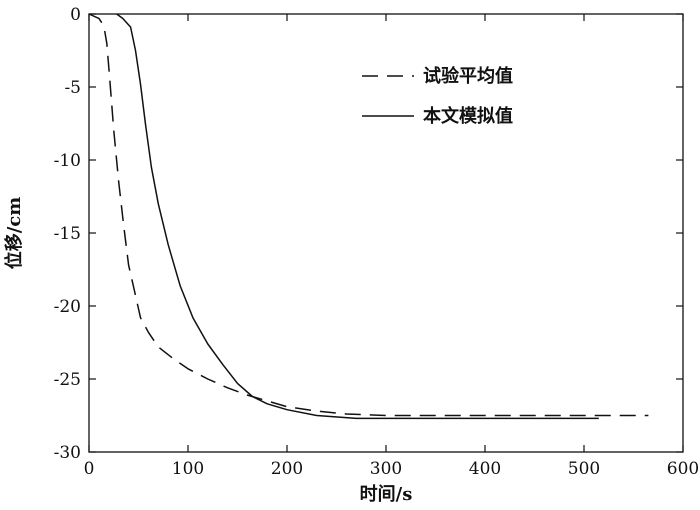  I want to click on y-tick-label: -30, so click(67, 453).